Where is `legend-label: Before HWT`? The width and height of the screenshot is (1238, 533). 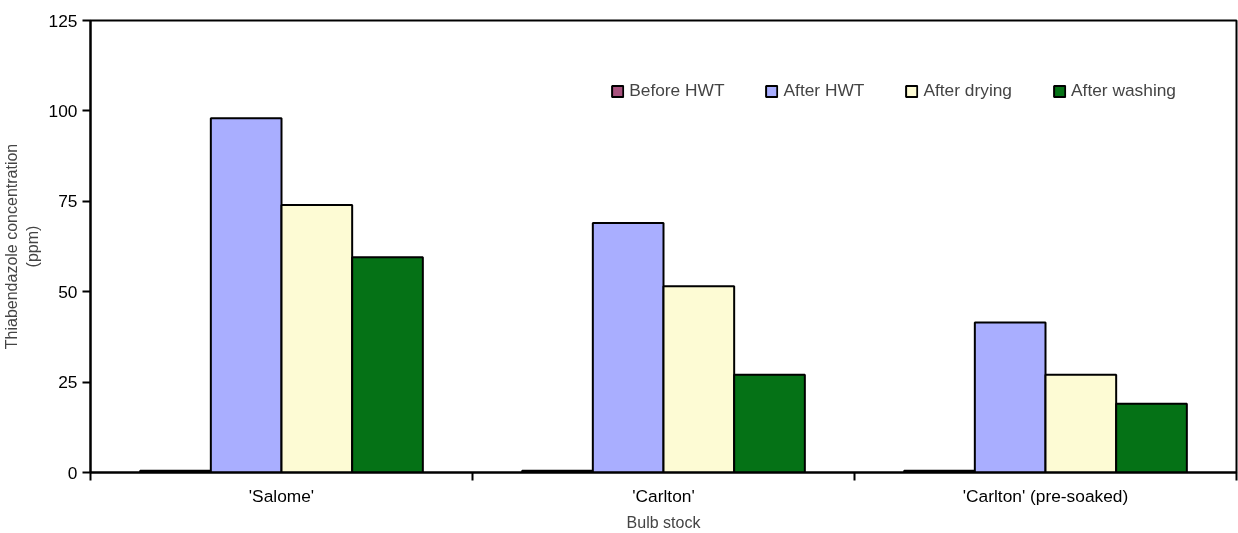
legend-label: Before HWT is located at coordinates (677, 90).